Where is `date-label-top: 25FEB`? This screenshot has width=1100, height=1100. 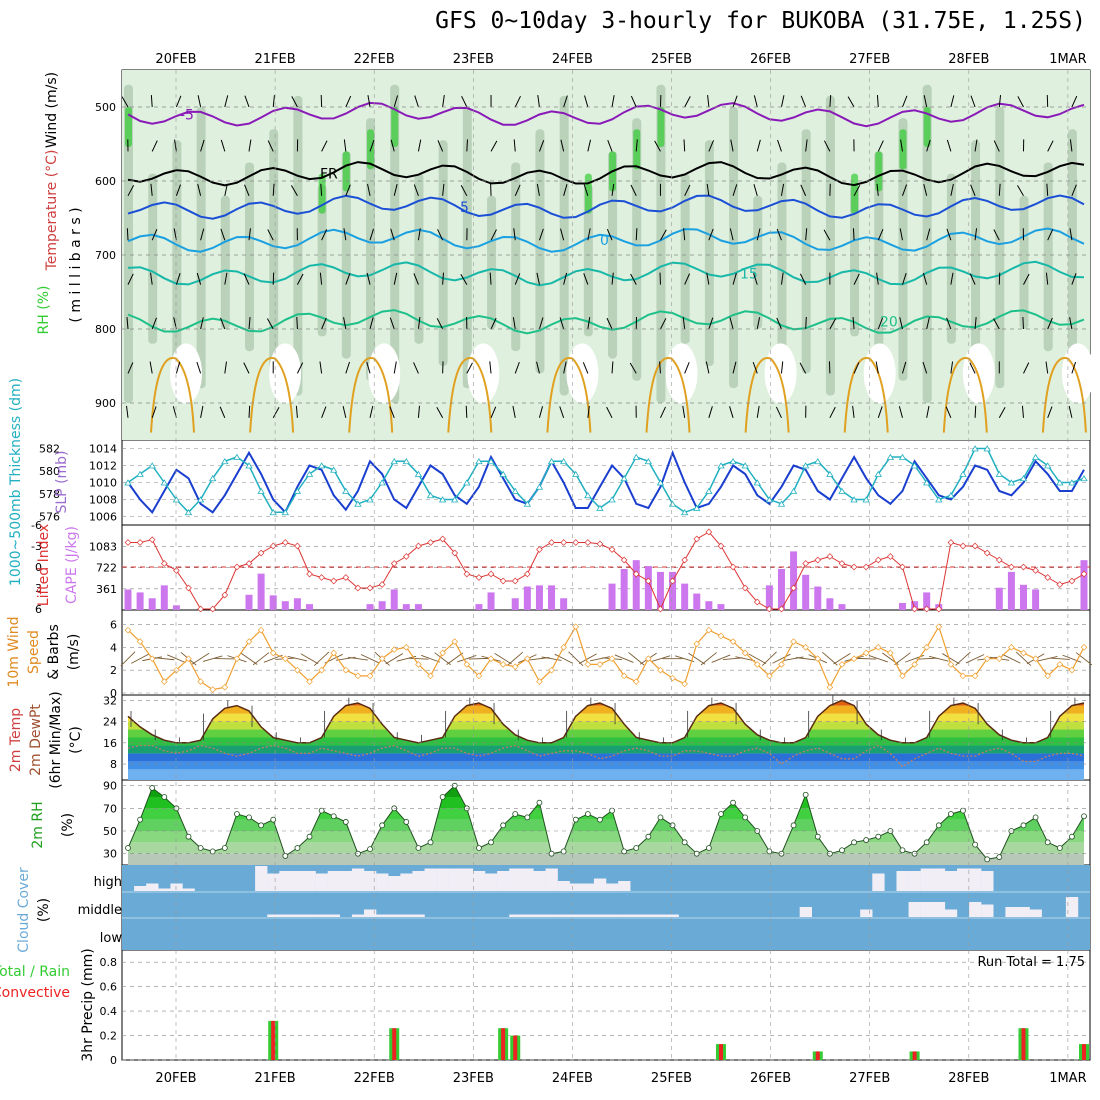
date-label-top: 25FEB is located at coordinates (671, 59).